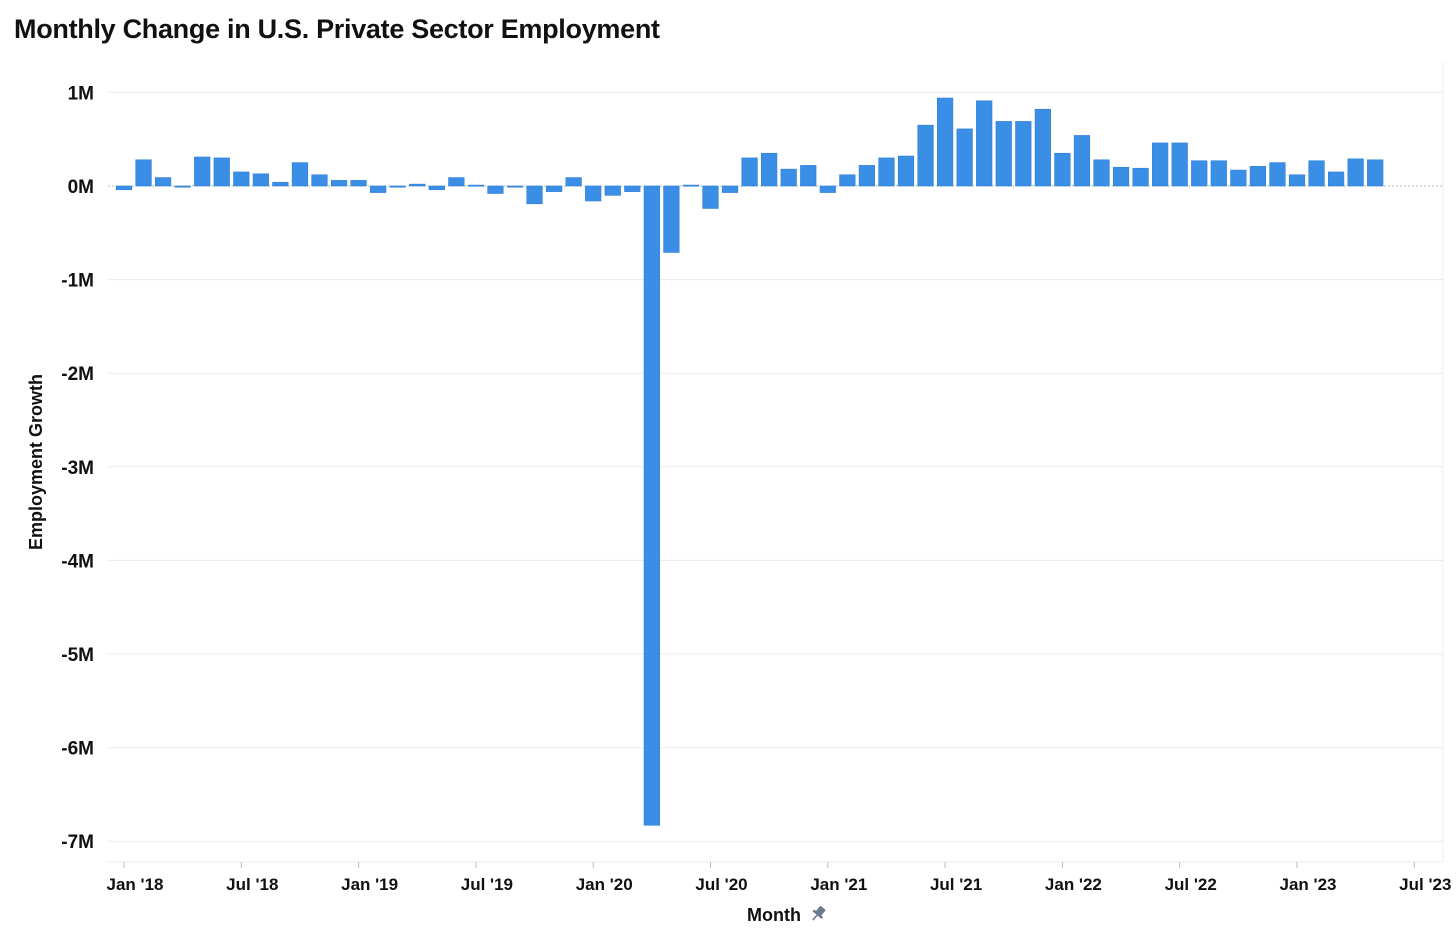 The width and height of the screenshot is (1456, 948). I want to click on bar: 2022-06: 460000, so click(1160, 164).